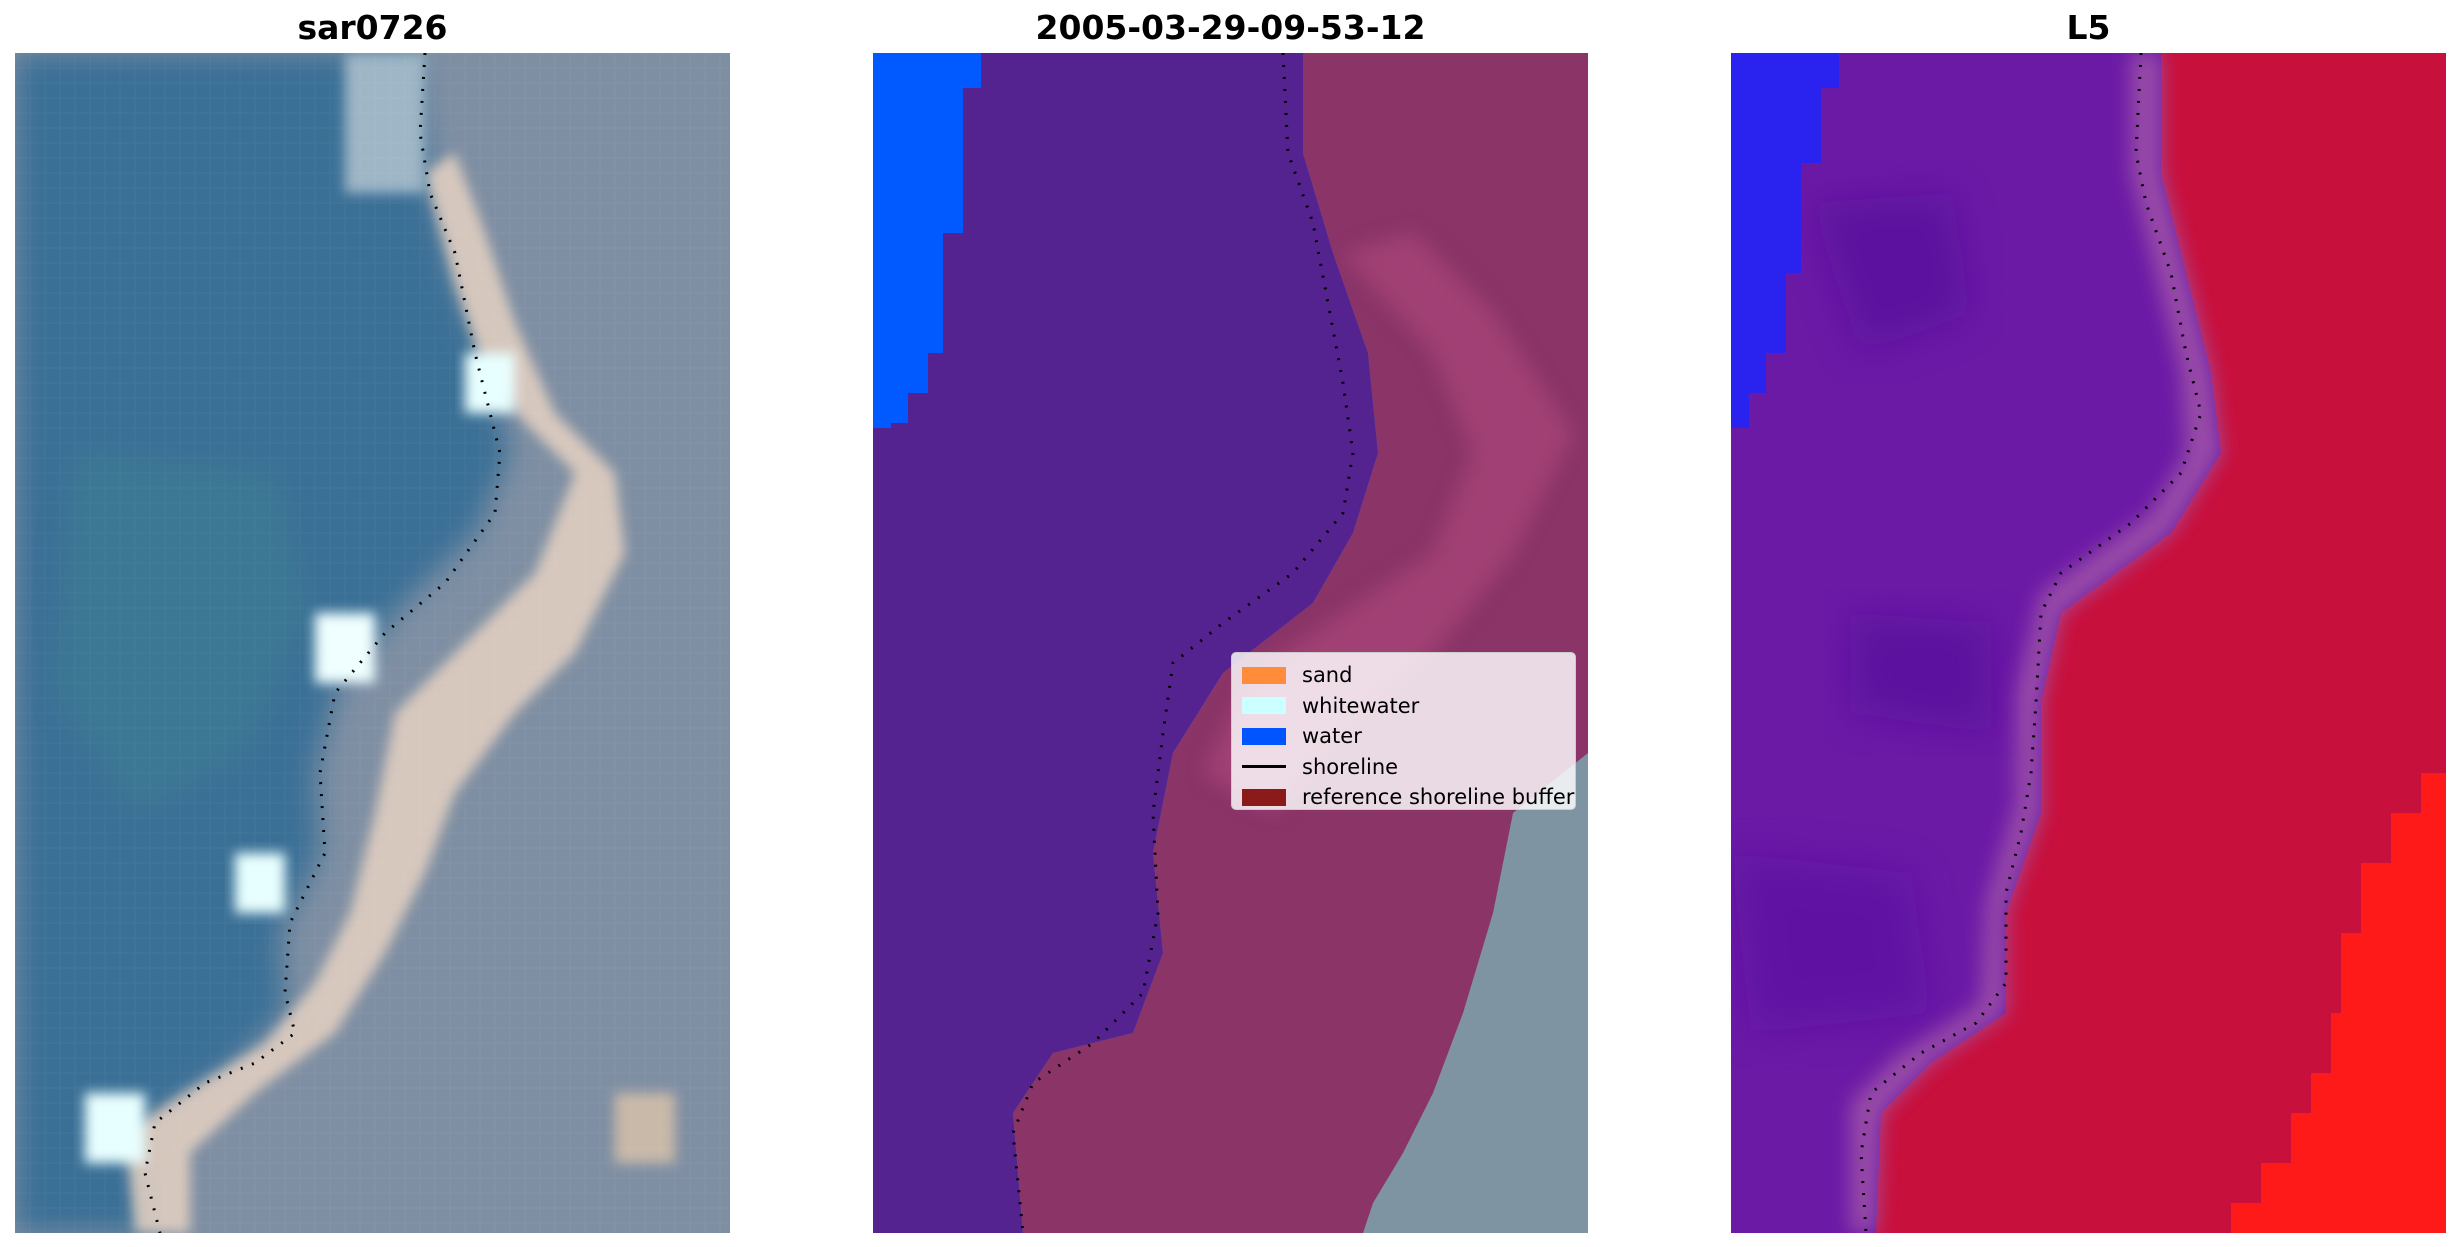 The image size is (2460, 1247). Describe the element at coordinates (1438, 797) in the screenshot. I see `legend-label: reference shoreline buffer` at that location.